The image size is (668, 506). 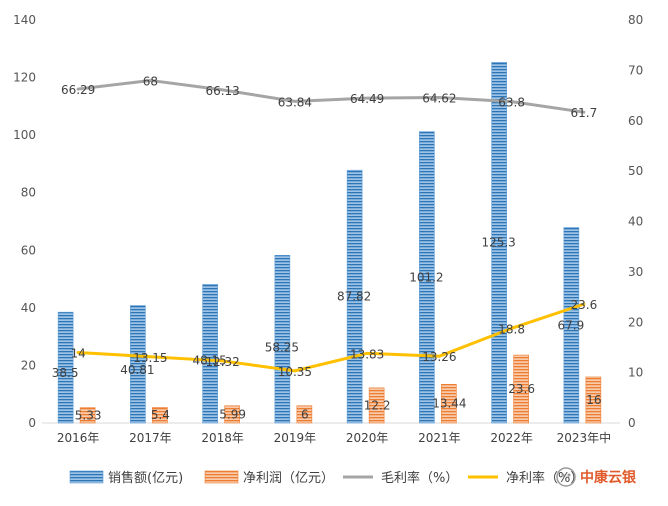 I want to click on y-left-tick-label: 60, so click(x=28, y=250).